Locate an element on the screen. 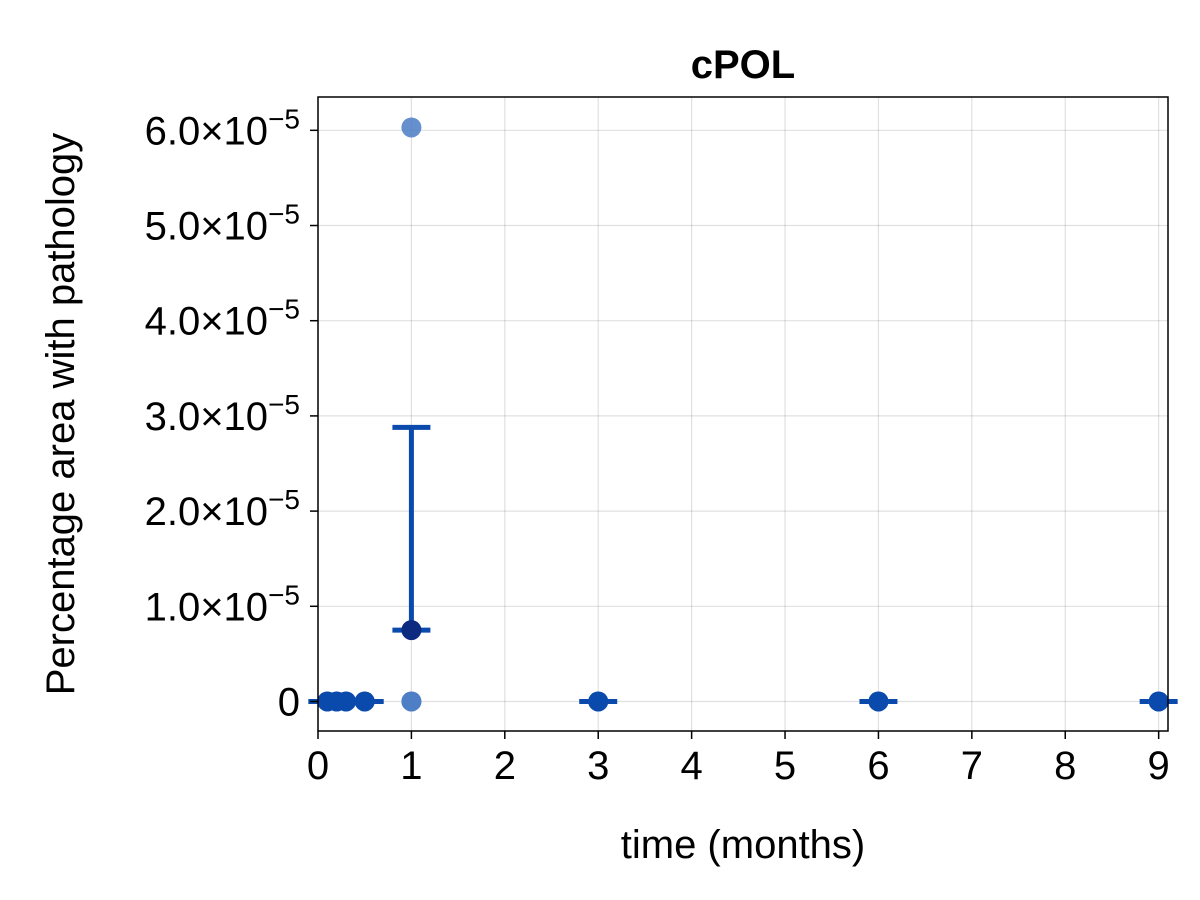 The height and width of the screenshot is (900, 1200). y-tick-label: 6.0×10⁻⁵ is located at coordinates (222, 128).